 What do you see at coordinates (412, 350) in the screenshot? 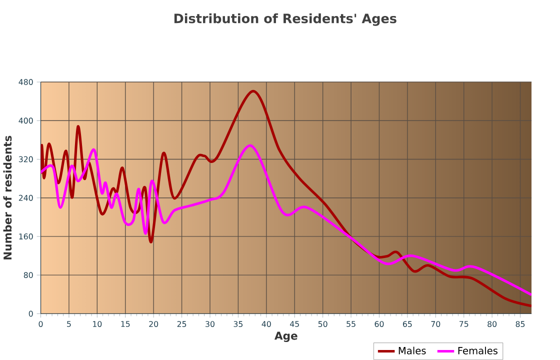
I see `legend-label: Males` at bounding box center [412, 350].